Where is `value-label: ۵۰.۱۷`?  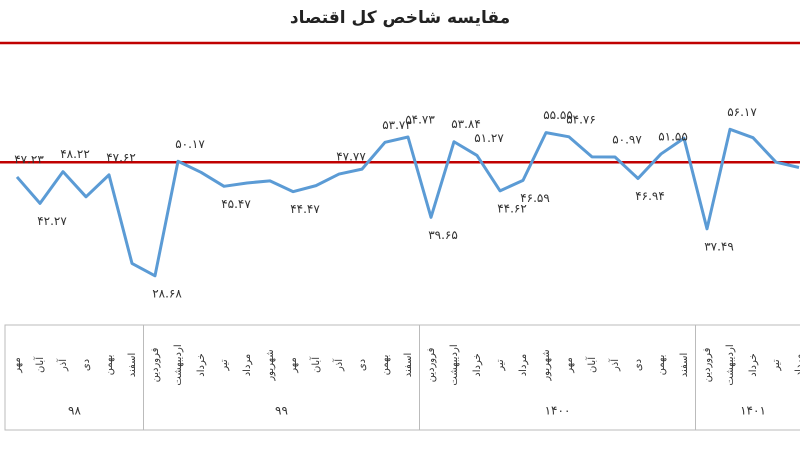 value-label: ۵۰.۱۷ is located at coordinates (190, 144).